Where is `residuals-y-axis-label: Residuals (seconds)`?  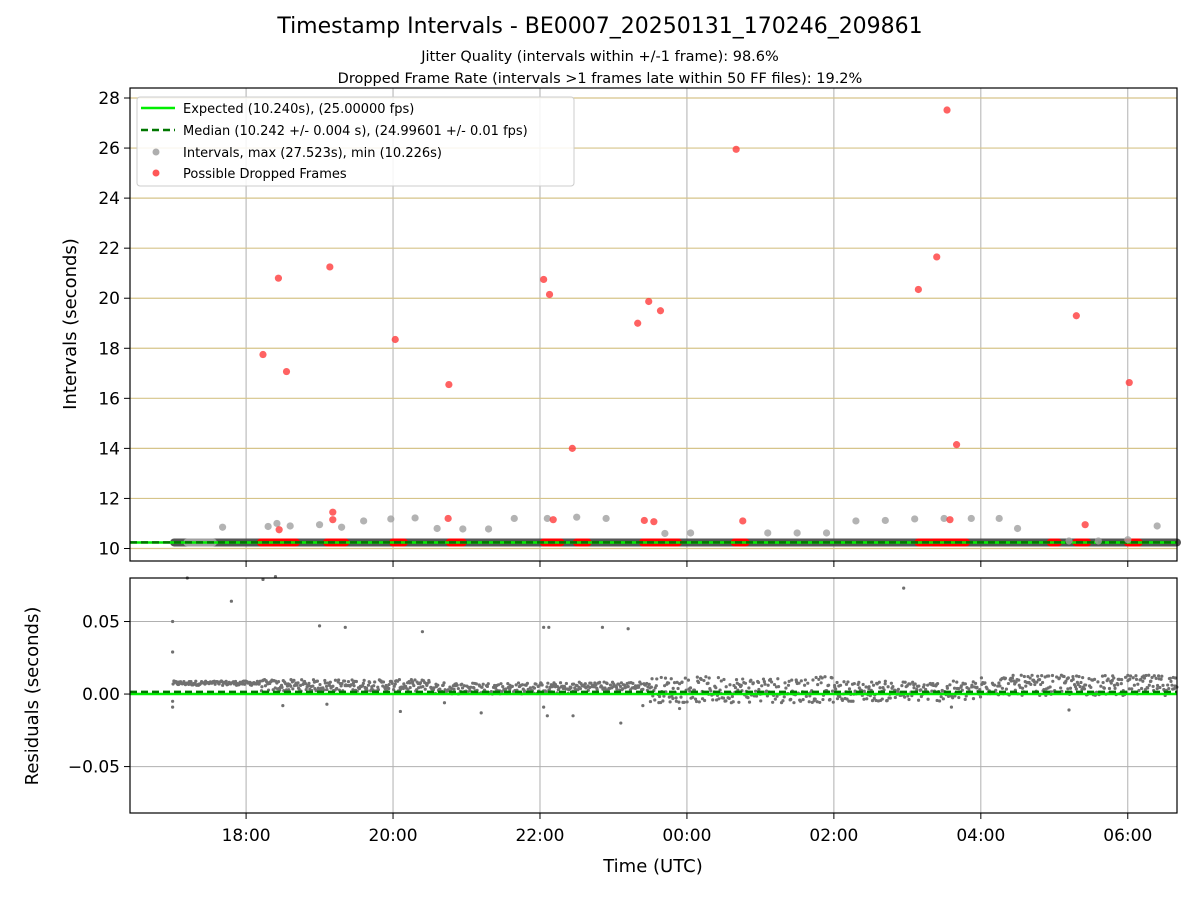 residuals-y-axis-label: Residuals (seconds) is located at coordinates (32, 696).